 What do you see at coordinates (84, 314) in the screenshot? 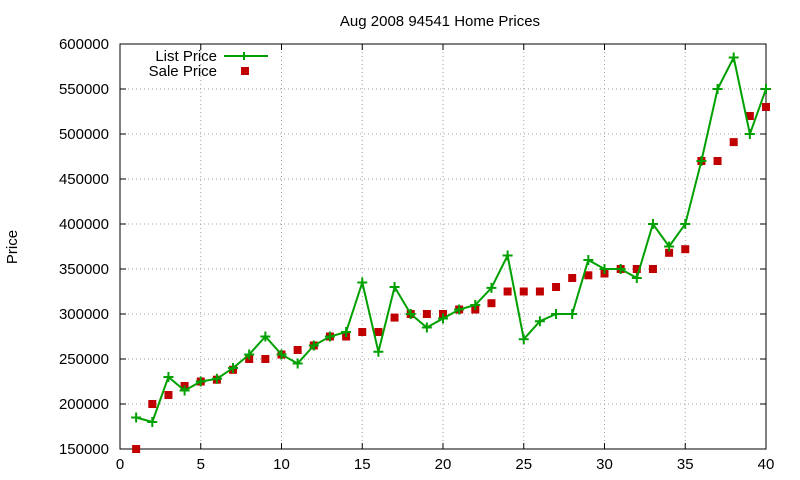
I see `y-tick-label: 300000` at bounding box center [84, 314].